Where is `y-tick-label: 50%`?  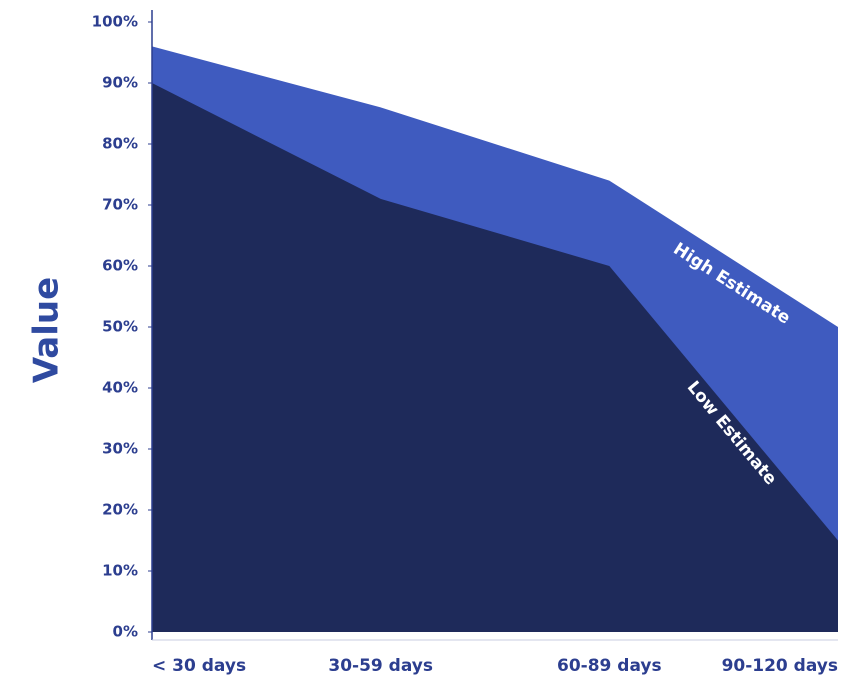 y-tick-label: 50% is located at coordinates (120, 327).